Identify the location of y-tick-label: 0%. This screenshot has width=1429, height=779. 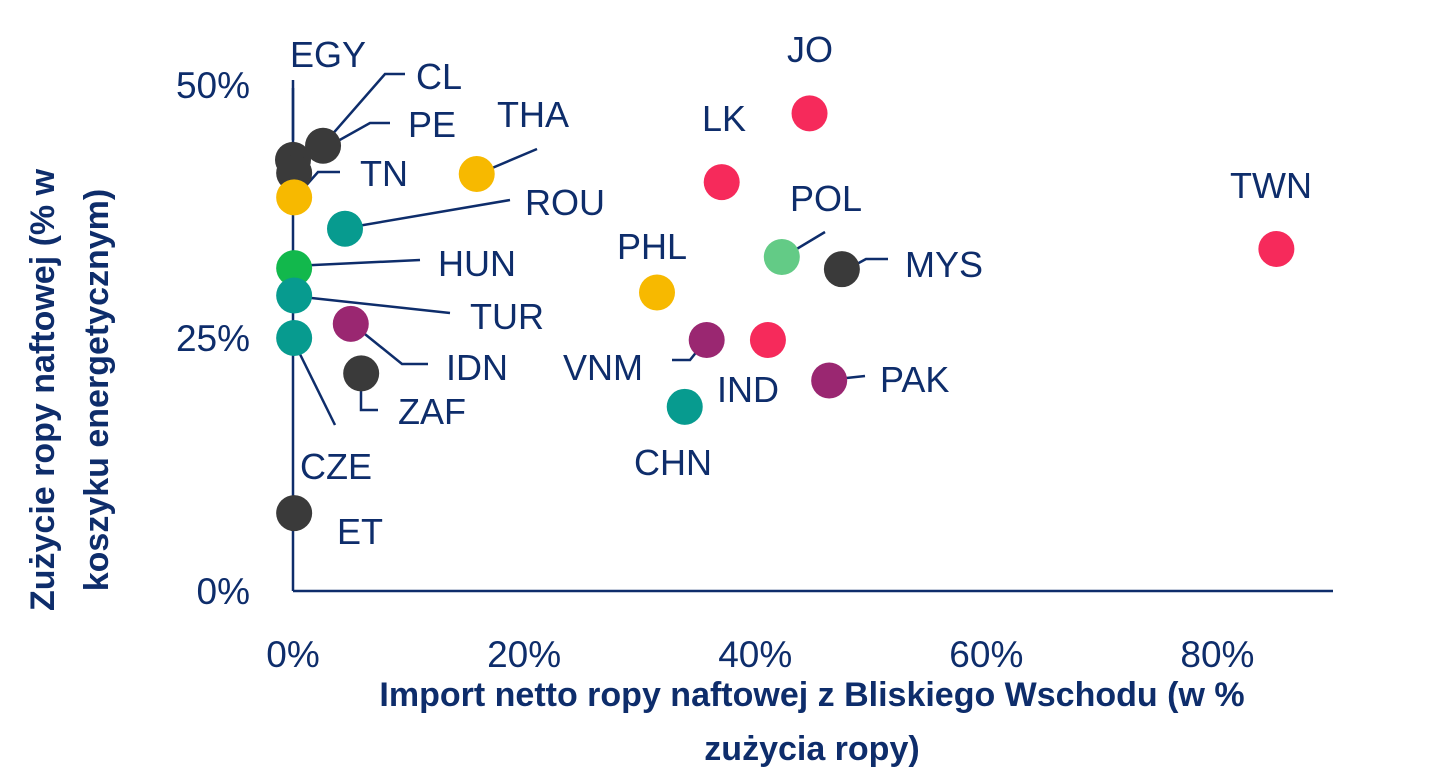
(223, 591).